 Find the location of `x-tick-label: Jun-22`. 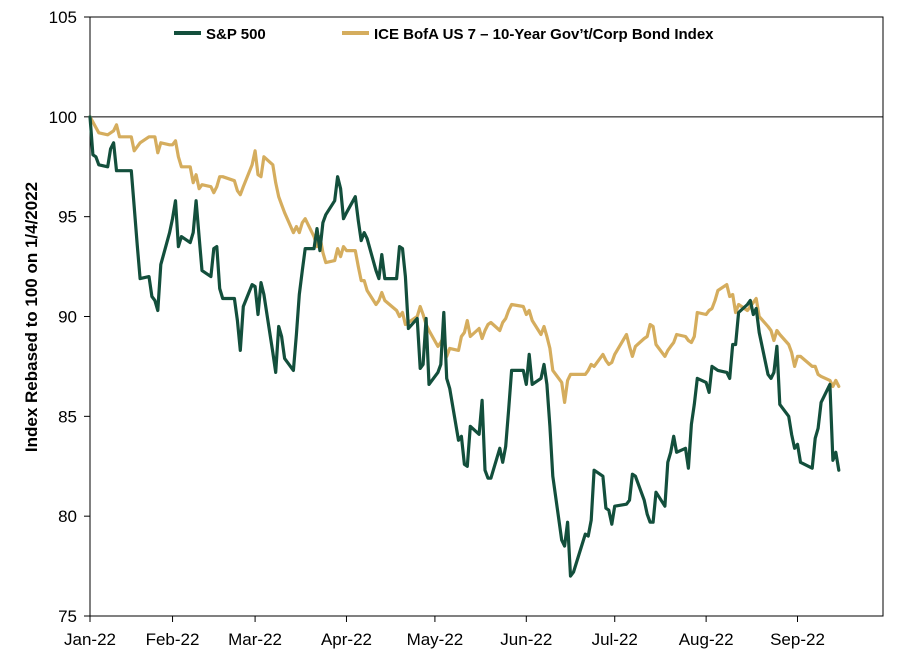

x-tick-label: Jun-22 is located at coordinates (526, 639).